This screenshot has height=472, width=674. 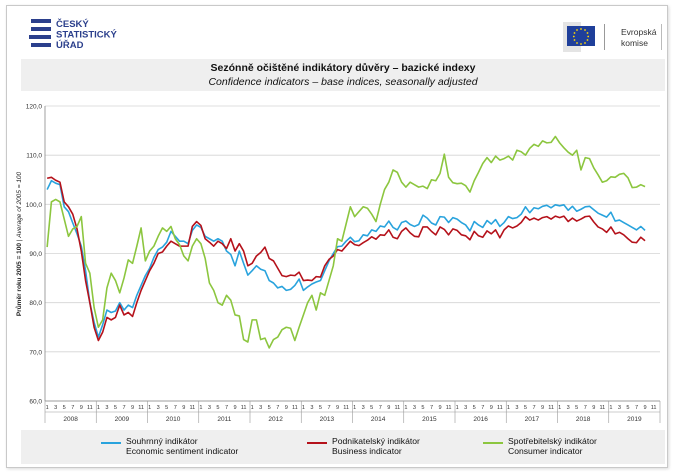 I want to click on csu-logo: ČESKÝ STATISTICKÝ ÚŘAD, so click(x=73, y=34).